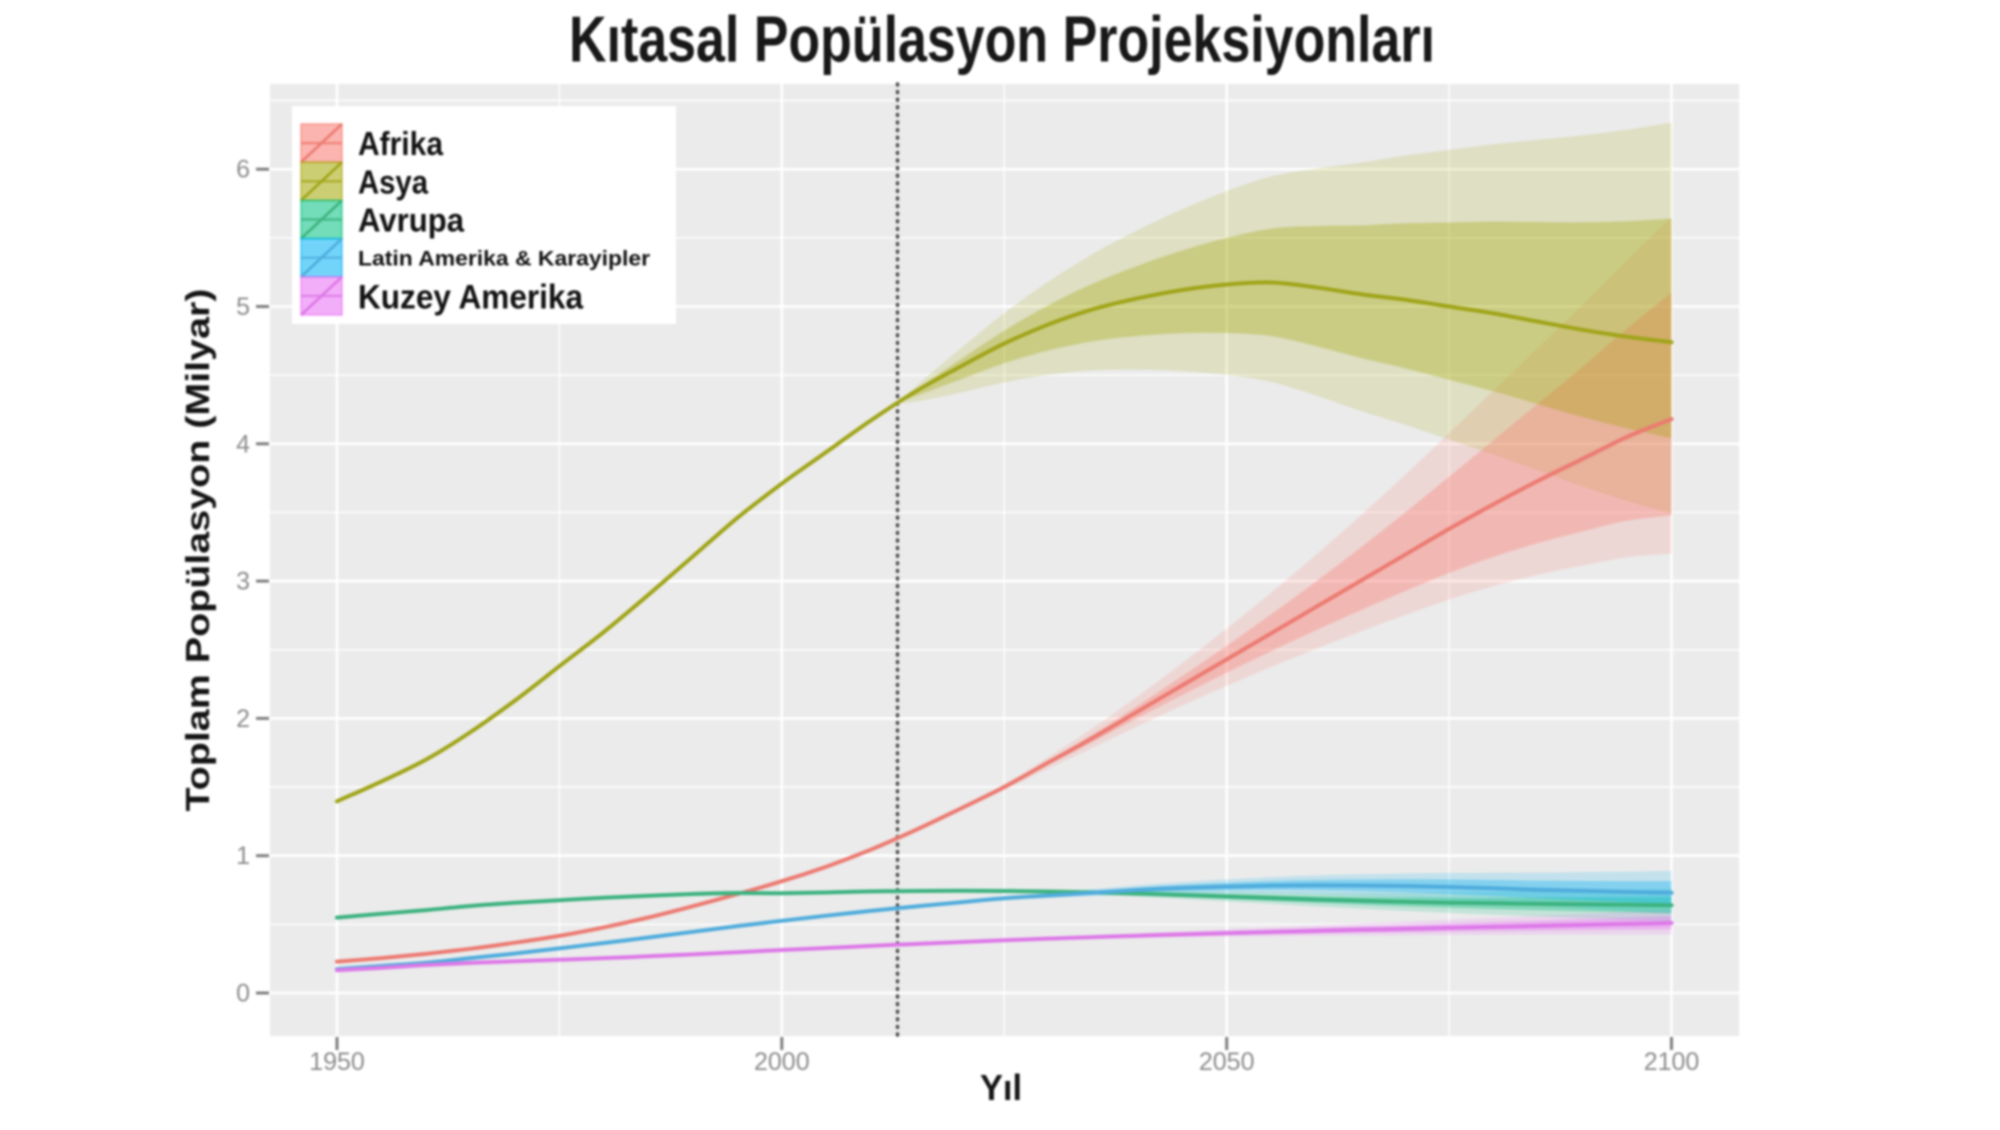 The width and height of the screenshot is (2000, 1130). I want to click on svg-text: 1950, so click(337, 1062).